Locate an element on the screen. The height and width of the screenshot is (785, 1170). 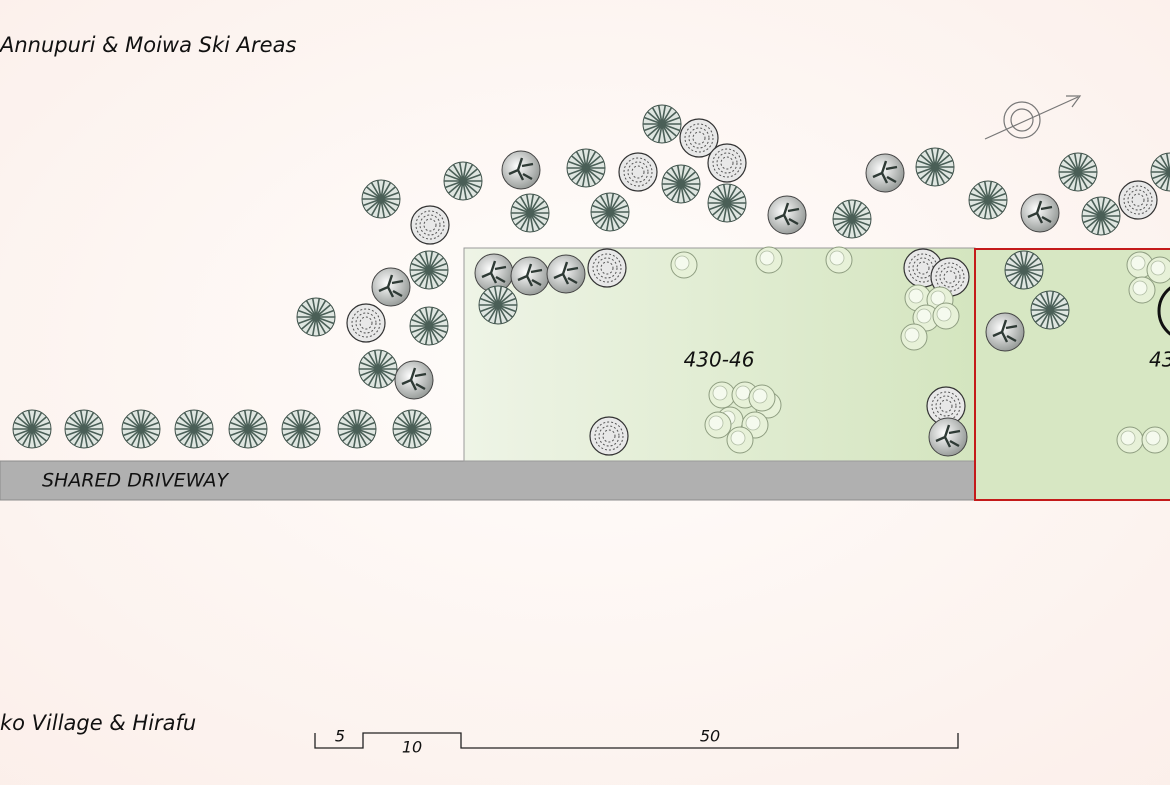
direction-label: ko Village & Hirafu is located at coordinates (98, 723).